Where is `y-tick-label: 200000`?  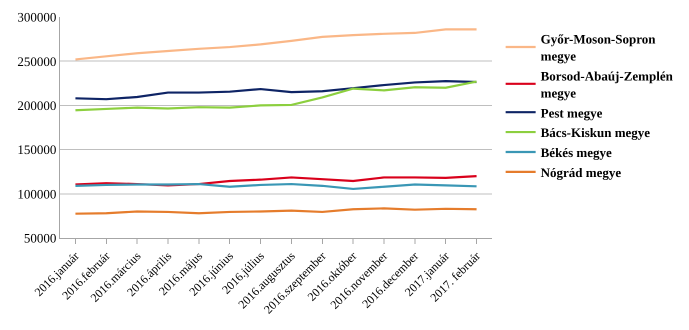 y-tick-label: 200000 is located at coordinates (36, 105).